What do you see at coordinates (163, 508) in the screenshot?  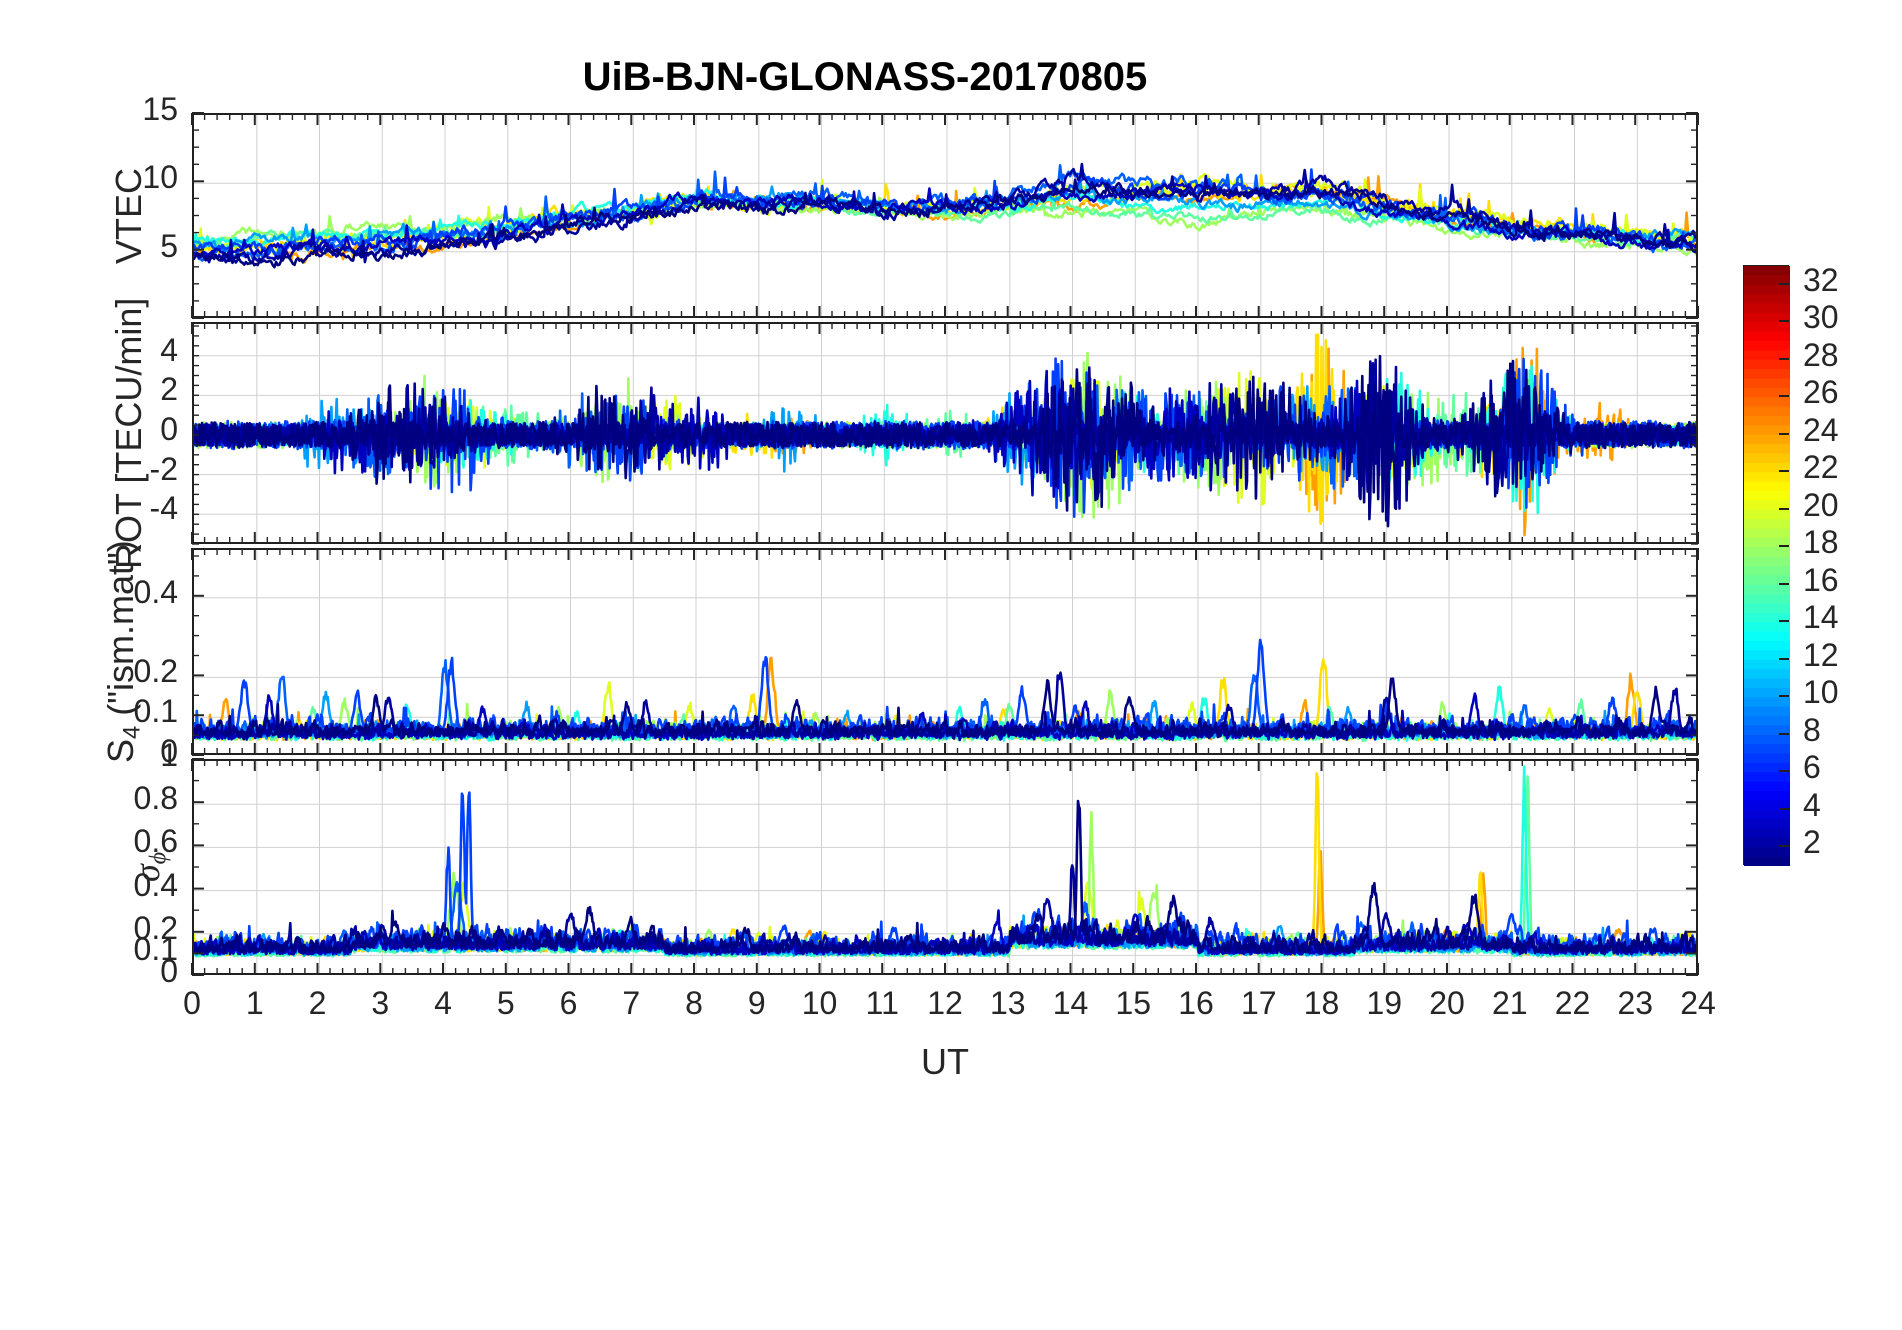 I see `ytick-label-rot: -4` at bounding box center [163, 508].